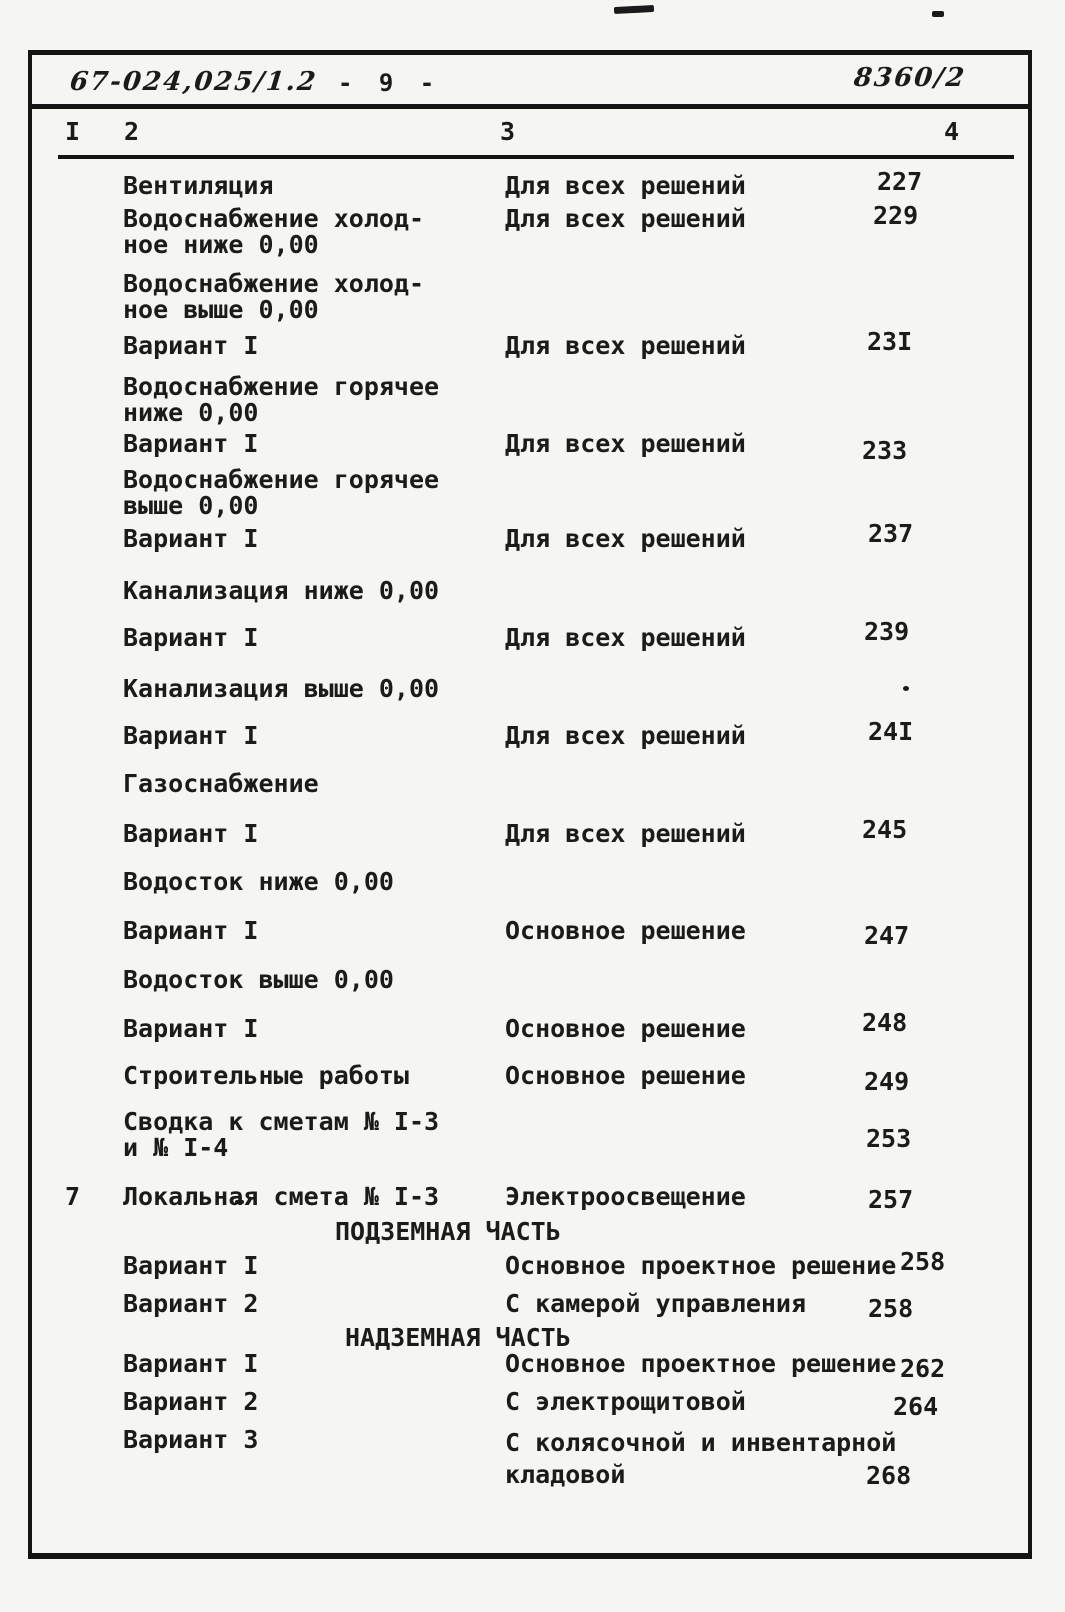  Describe the element at coordinates (73, 1196) in the screenshot. I see `toc-item-number: 7` at that location.